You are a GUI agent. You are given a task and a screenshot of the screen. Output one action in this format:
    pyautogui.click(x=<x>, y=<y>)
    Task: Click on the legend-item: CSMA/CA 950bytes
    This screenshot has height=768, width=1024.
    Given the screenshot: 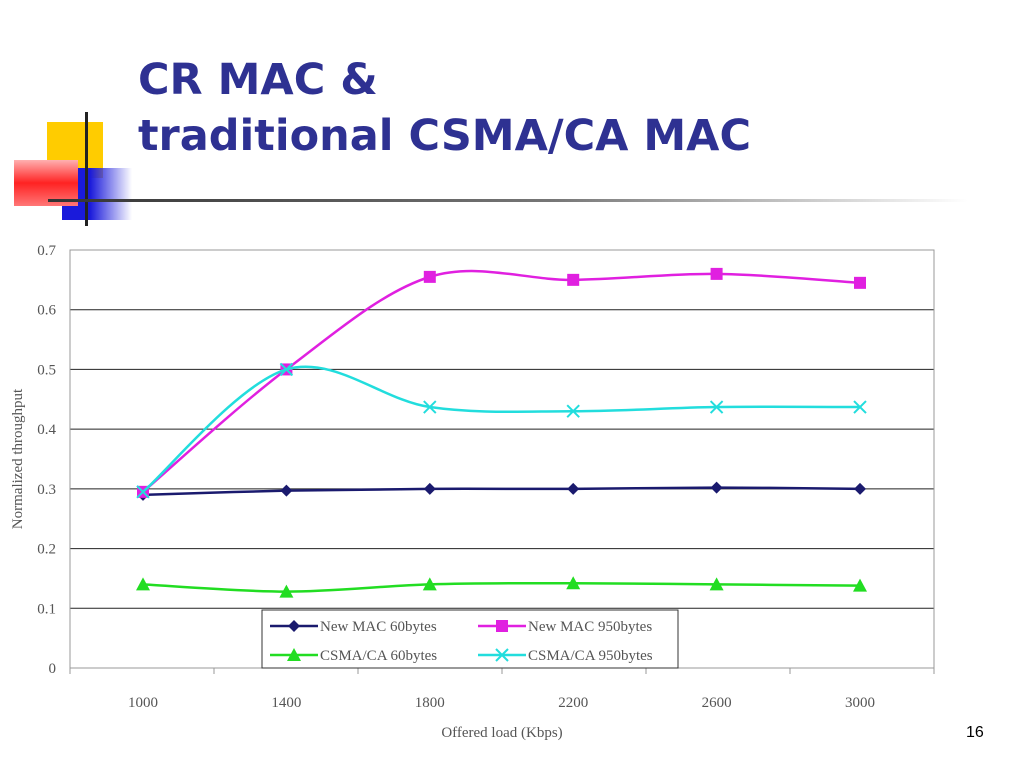 What is the action you would take?
    pyautogui.click(x=565, y=656)
    